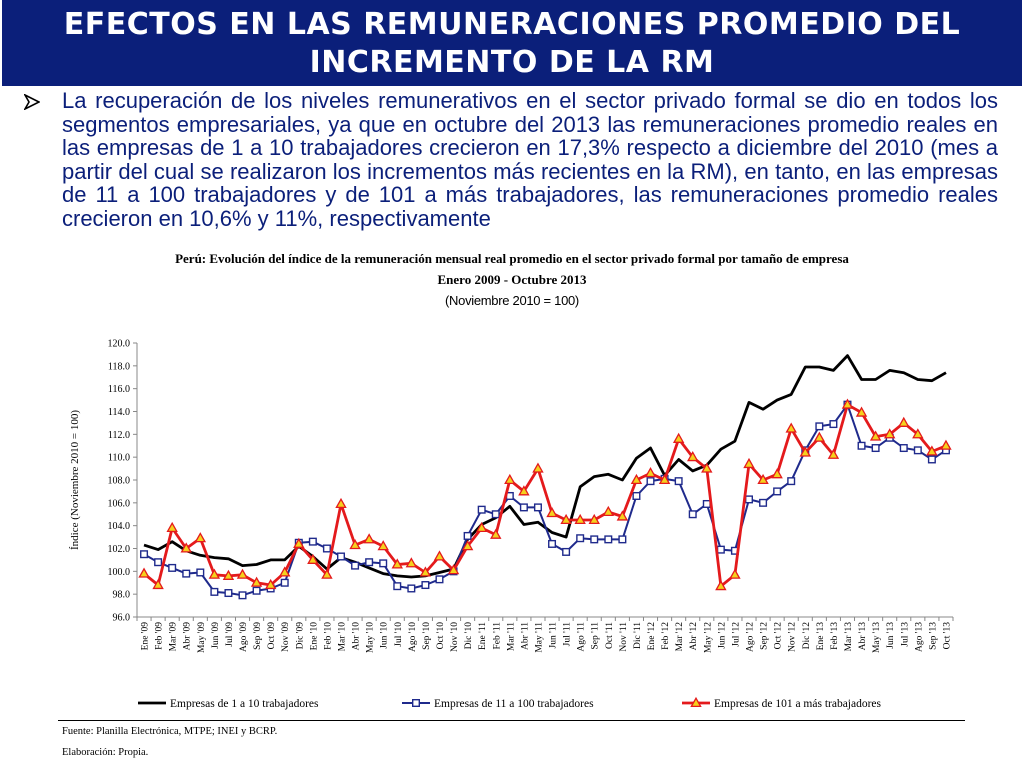 The width and height of the screenshot is (1024, 768). I want to click on x-tick-label: Ene '09, so click(146, 636).